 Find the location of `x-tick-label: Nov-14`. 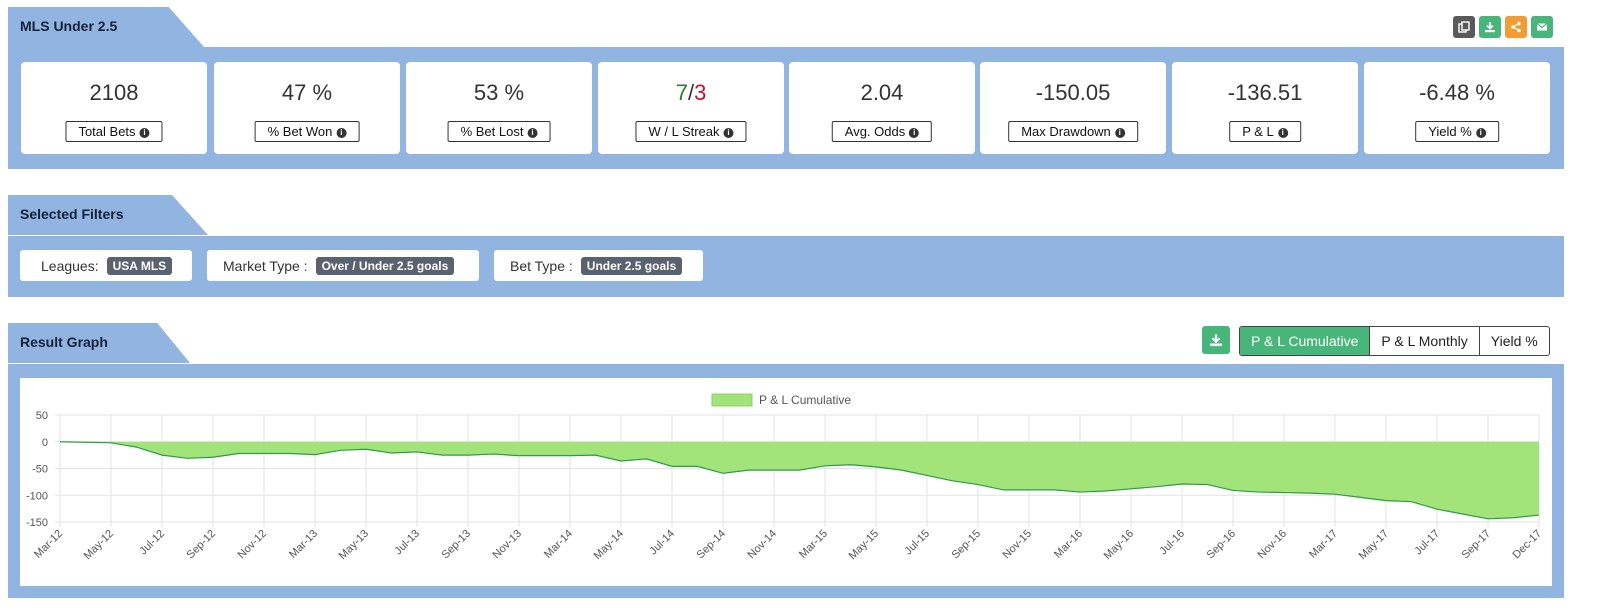

x-tick-label: Nov-14 is located at coordinates (763, 545).